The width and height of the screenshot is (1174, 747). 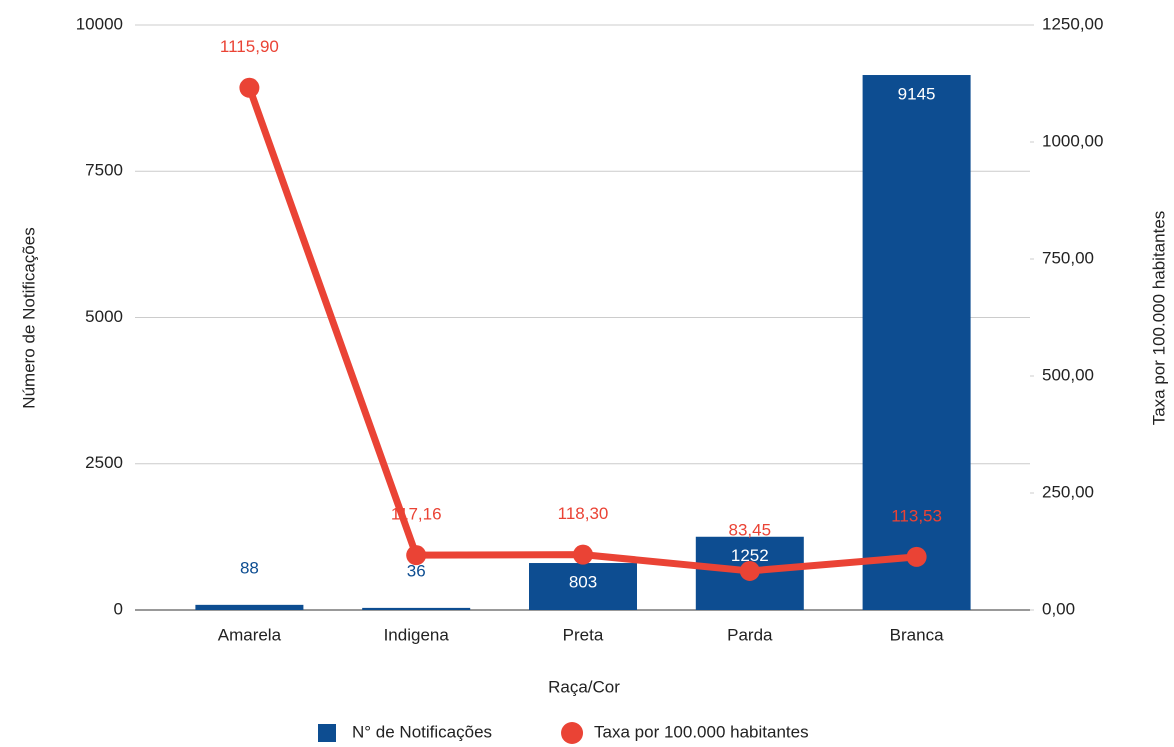 I want to click on y-tick-label: 10000, so click(x=99, y=23).